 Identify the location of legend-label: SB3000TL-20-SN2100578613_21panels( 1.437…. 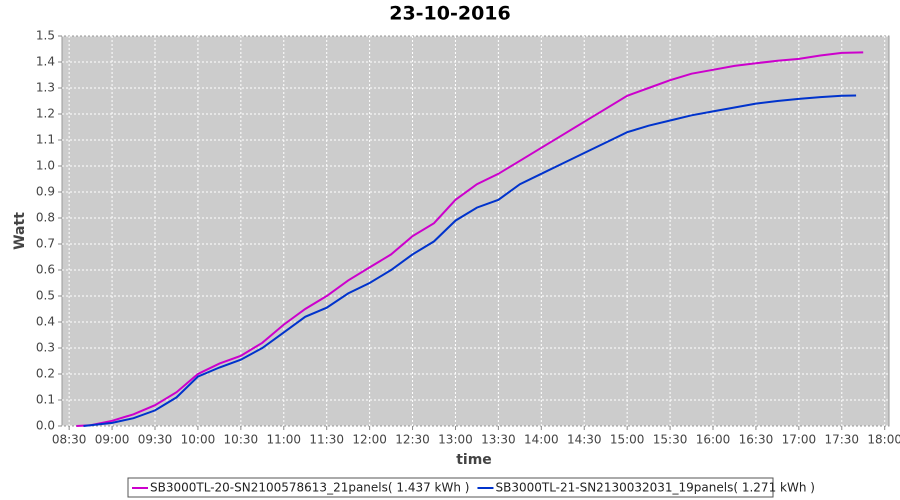
(309, 488).